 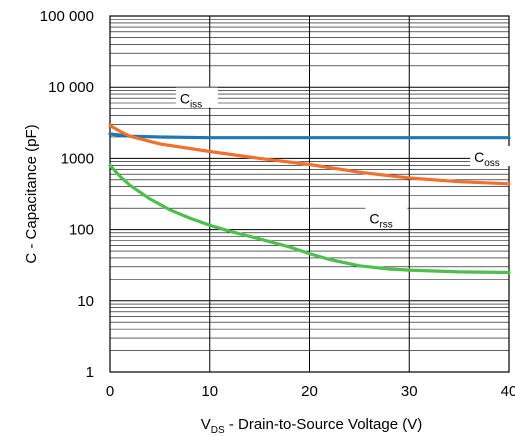 What do you see at coordinates (209, 391) in the screenshot?
I see `x-tick-label: 10` at bounding box center [209, 391].